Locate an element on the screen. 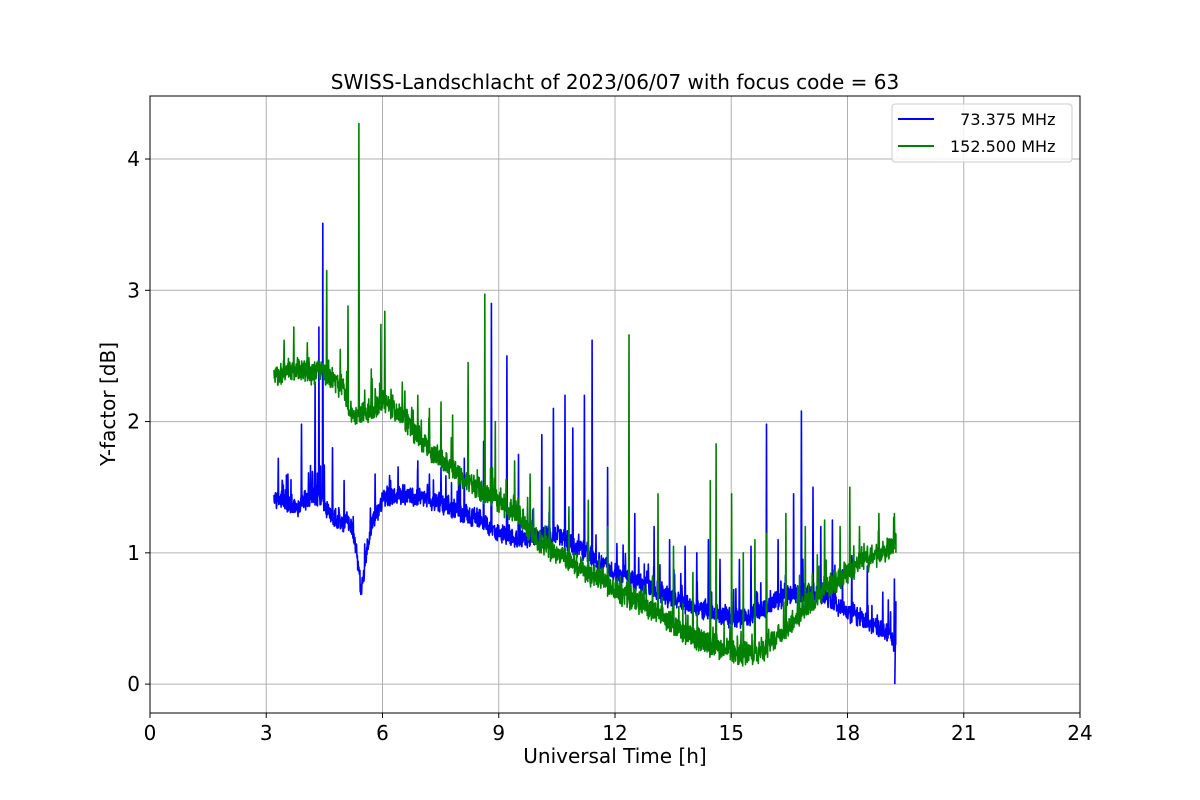 This screenshot has width=1200, height=800. x-tick-label: 3 is located at coordinates (266, 733).